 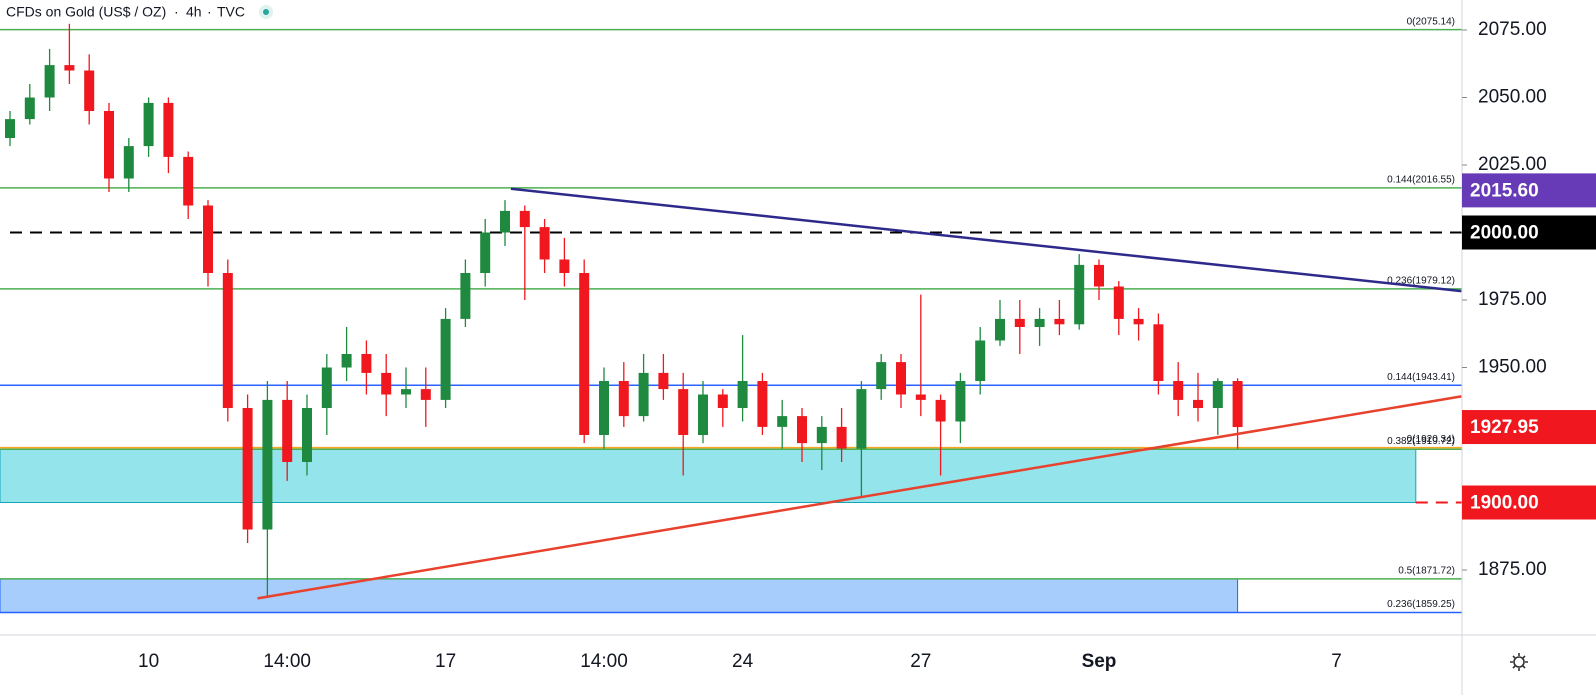 What do you see at coordinates (986, 240) in the screenshot?
I see `trendline` at bounding box center [986, 240].